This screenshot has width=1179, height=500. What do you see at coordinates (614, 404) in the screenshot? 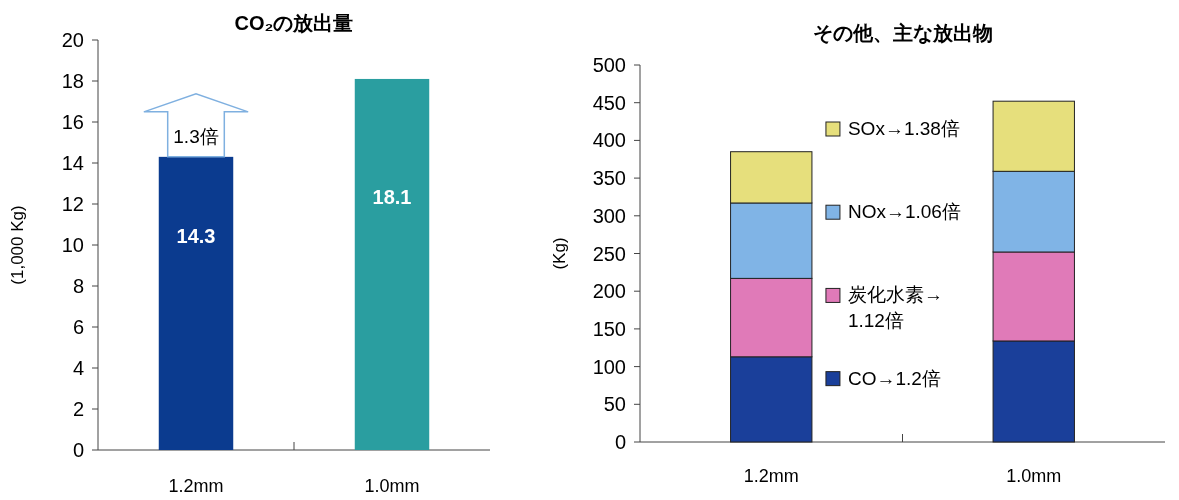
I see `y-tick-label: 50` at bounding box center [614, 404].